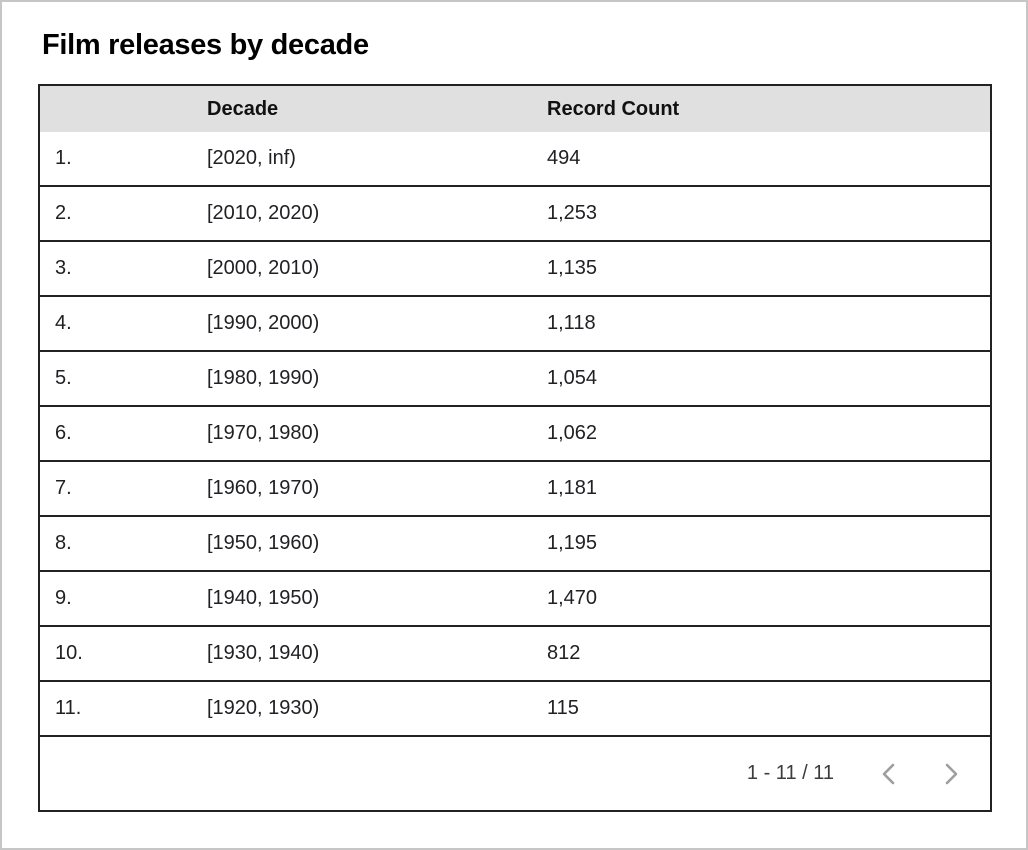 The height and width of the screenshot is (850, 1028). Describe the element at coordinates (263, 433) in the screenshot. I see `cell-decade: [1970, 1980)` at that location.